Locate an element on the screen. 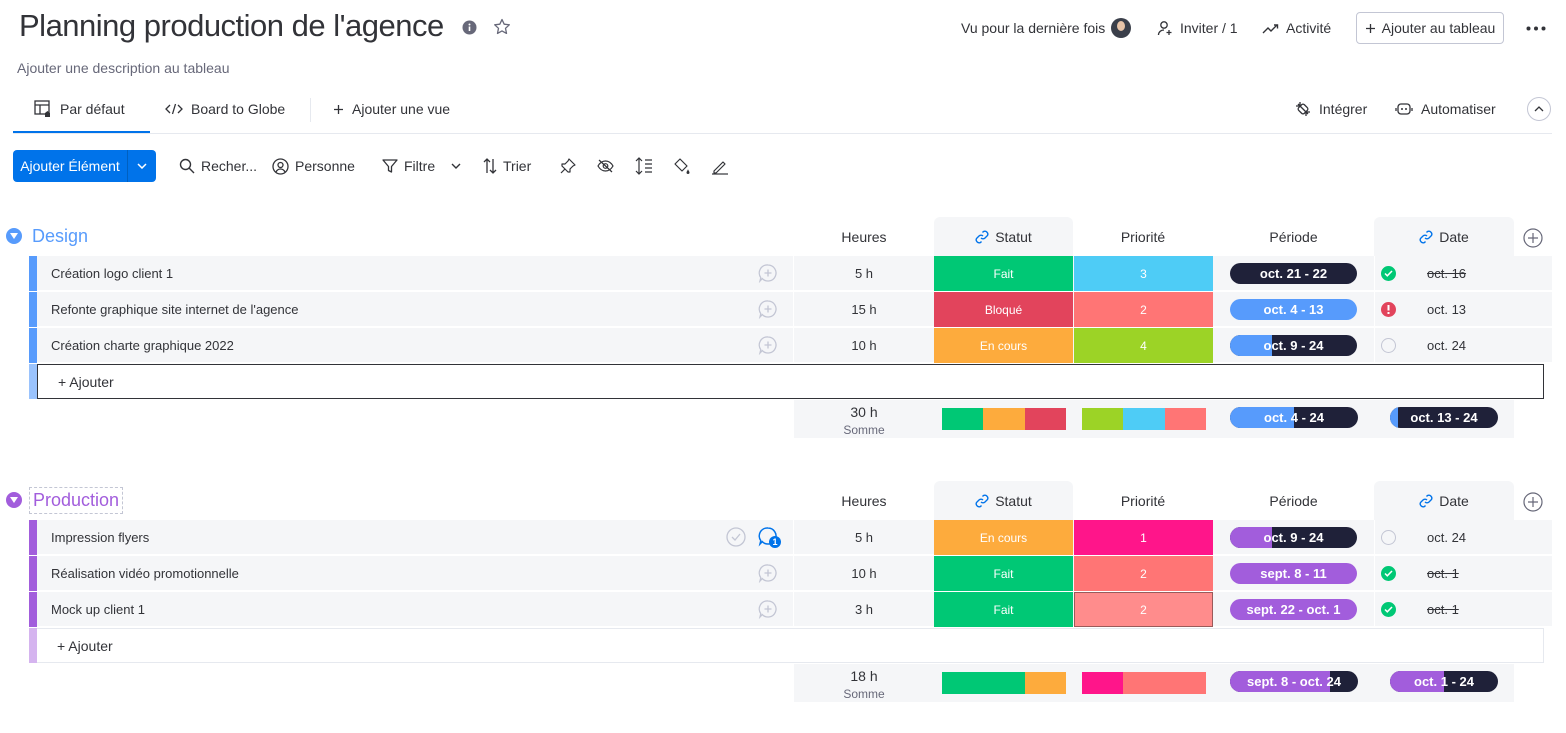 The image size is (1566, 733). add-to-board-button: Ajouter au tableau is located at coordinates (1430, 28).